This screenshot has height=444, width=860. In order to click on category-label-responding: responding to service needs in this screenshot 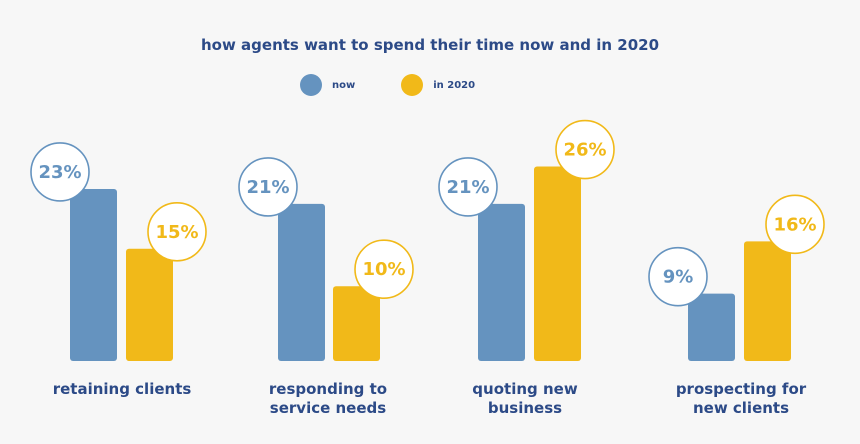, I will do `click(328, 399)`.